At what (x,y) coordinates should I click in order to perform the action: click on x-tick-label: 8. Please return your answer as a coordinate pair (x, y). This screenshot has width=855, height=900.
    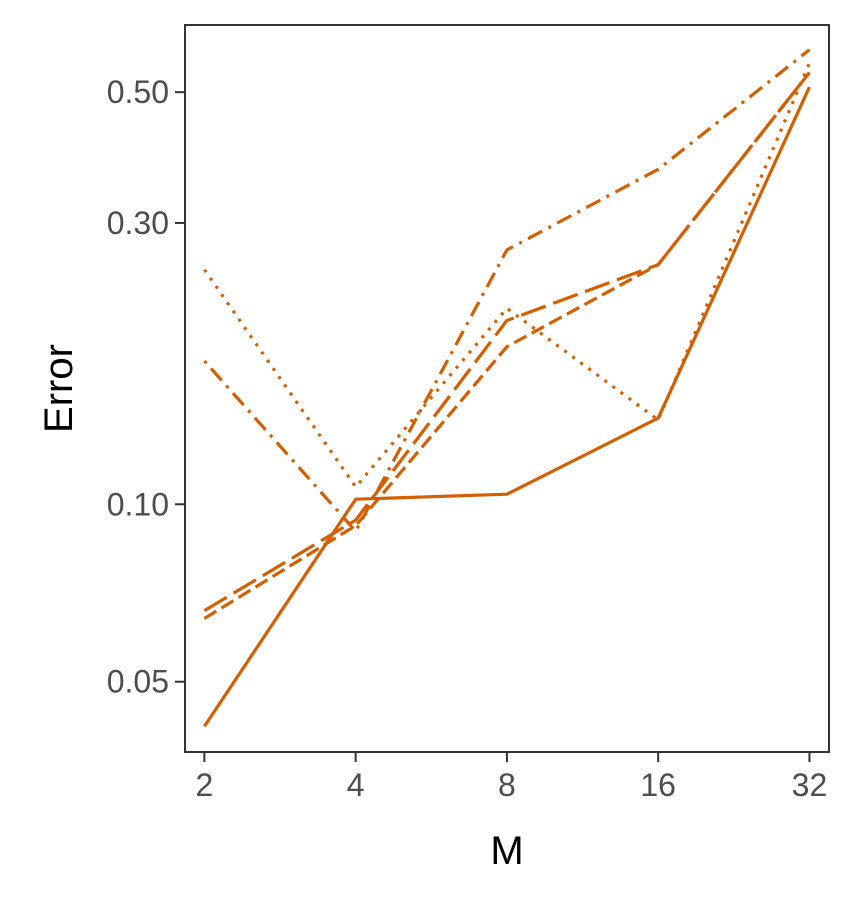
    Looking at the image, I should click on (507, 785).